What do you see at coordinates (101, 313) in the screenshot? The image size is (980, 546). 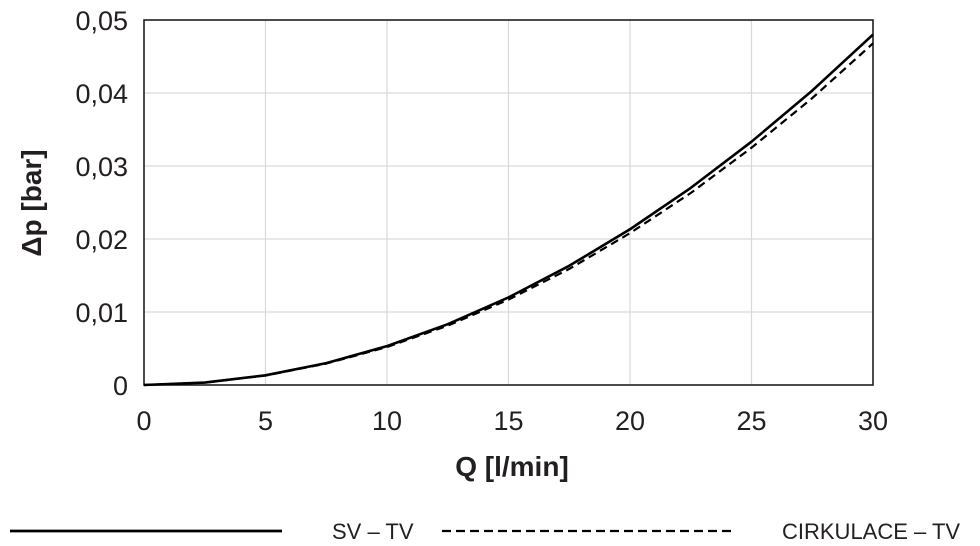 I see `y-tick-label: 0,01` at bounding box center [101, 313].